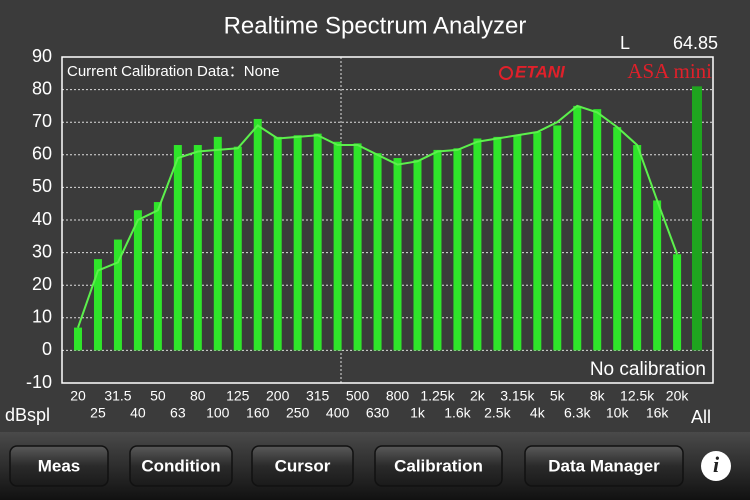 The height and width of the screenshot is (500, 750). Describe the element at coordinates (42, 284) in the screenshot. I see `y-tick-label: 20` at that location.